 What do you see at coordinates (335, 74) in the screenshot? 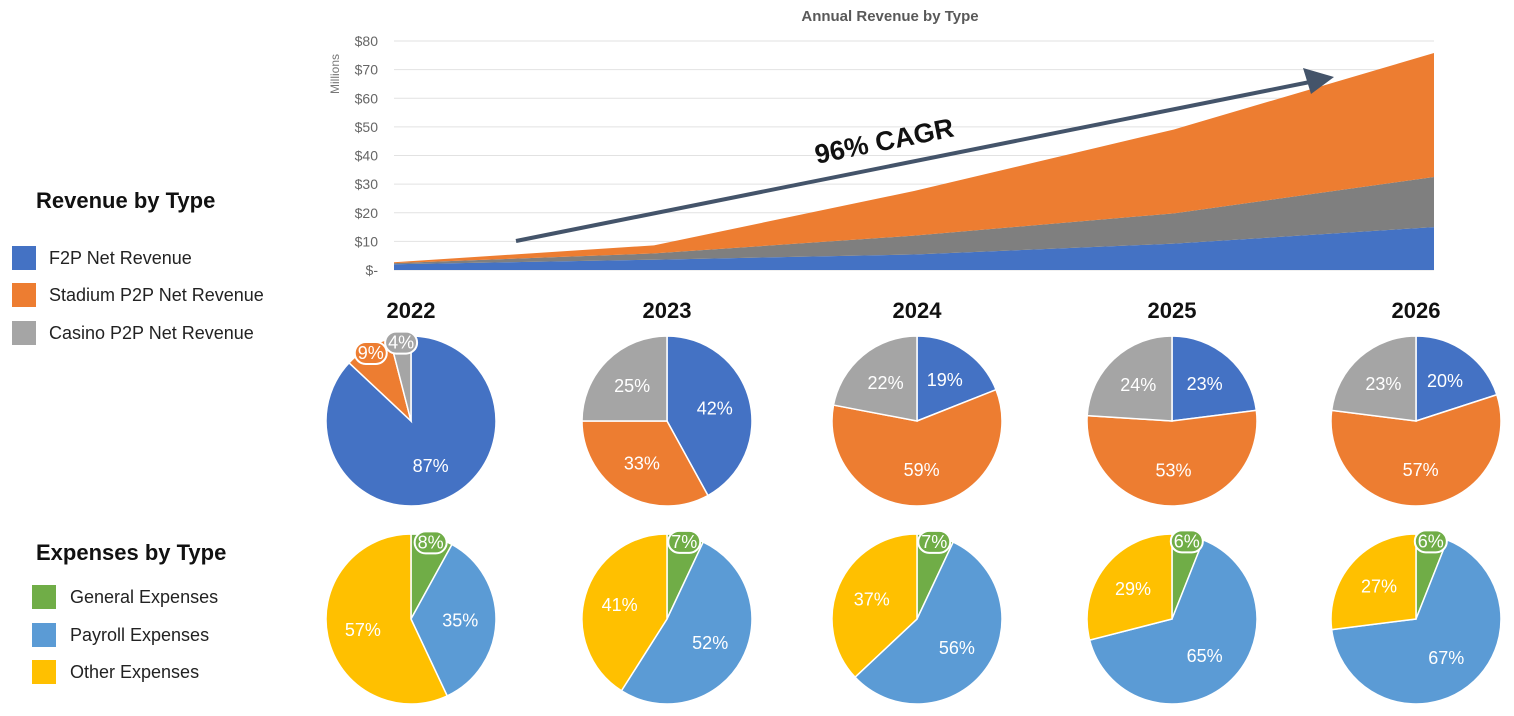
I see `y-axis-label: Millions` at bounding box center [335, 74].